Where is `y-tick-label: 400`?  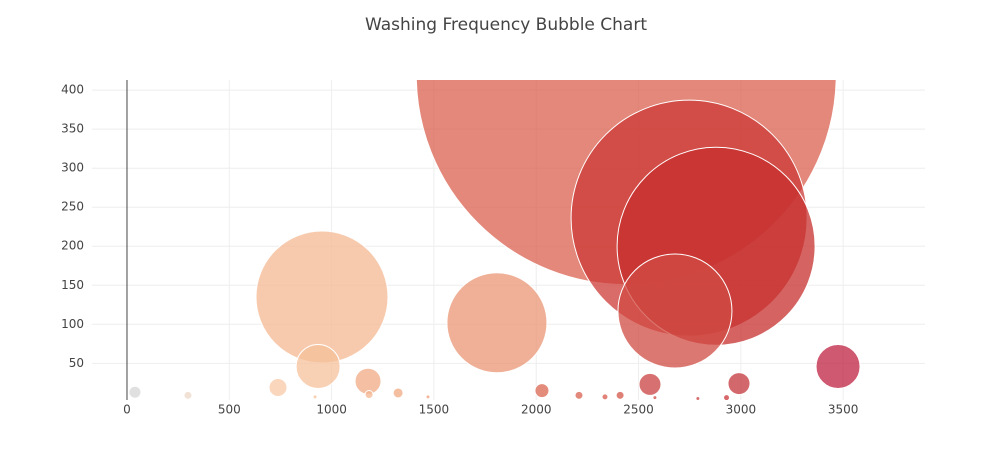
y-tick-label: 400 is located at coordinates (72, 90).